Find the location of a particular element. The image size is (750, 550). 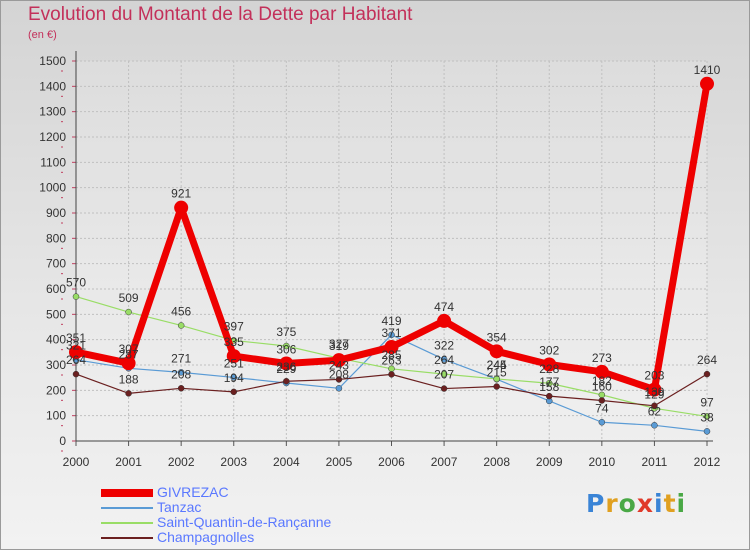

data-label: 229 is located at coordinates (286, 369).